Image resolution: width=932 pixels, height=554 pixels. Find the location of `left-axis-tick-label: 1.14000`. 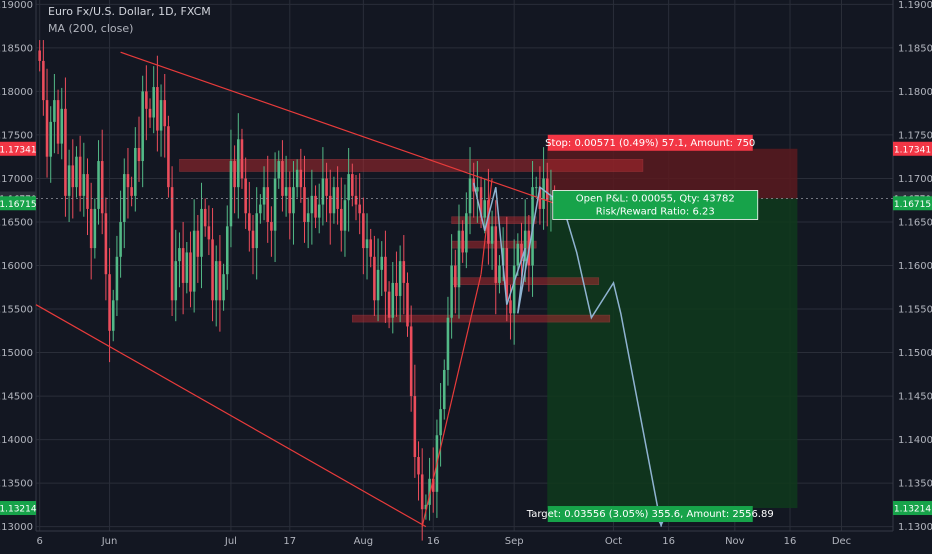

left-axis-tick-label: 1.14000 is located at coordinates (16, 440).